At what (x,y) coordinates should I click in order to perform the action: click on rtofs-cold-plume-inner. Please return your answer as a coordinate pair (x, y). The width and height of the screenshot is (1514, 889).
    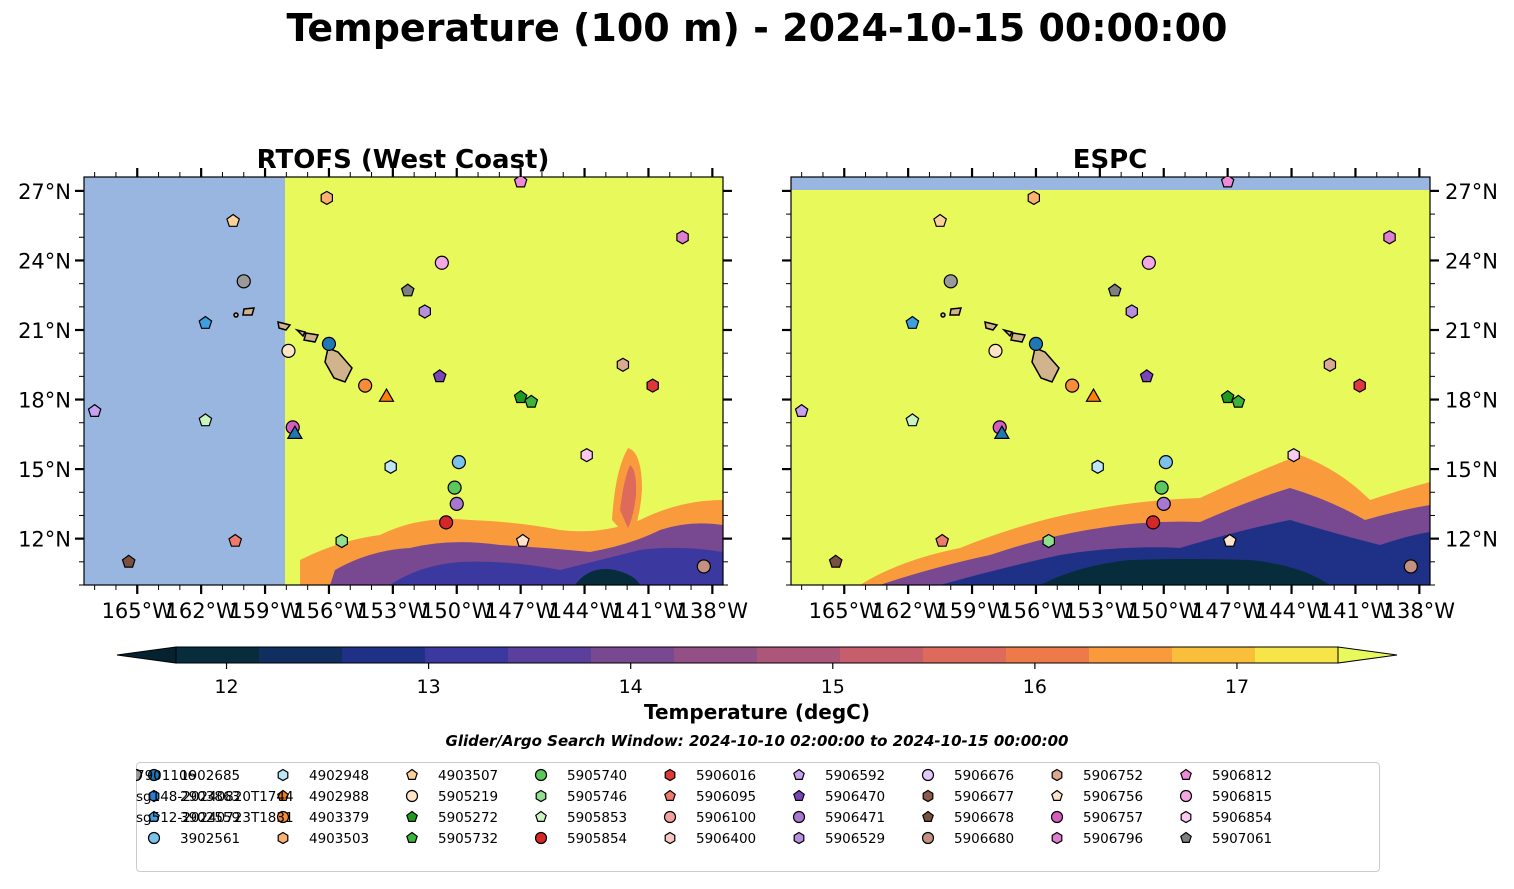
    Looking at the image, I should click on (628, 496).